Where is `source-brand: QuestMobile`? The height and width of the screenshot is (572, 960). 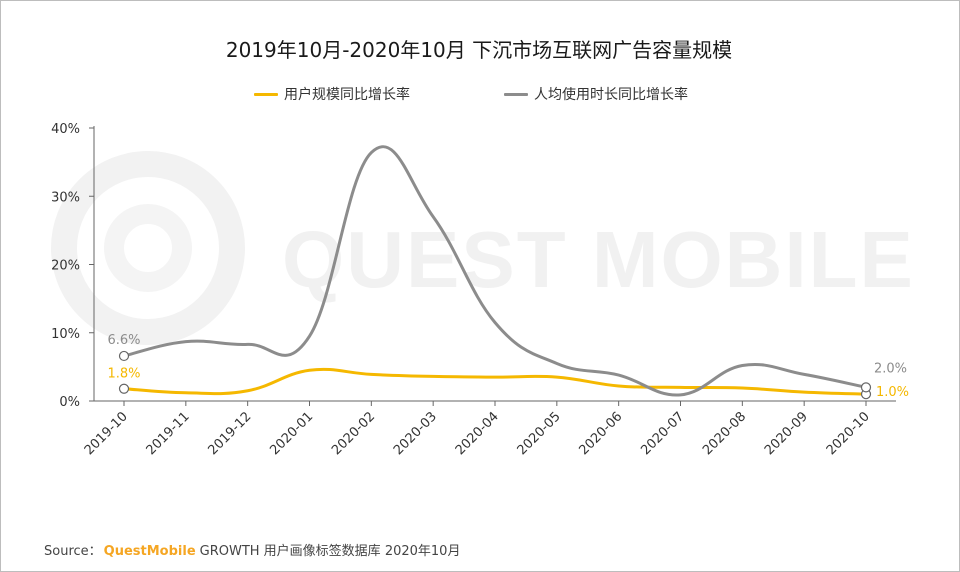 source-brand: QuestMobile is located at coordinates (149, 551).